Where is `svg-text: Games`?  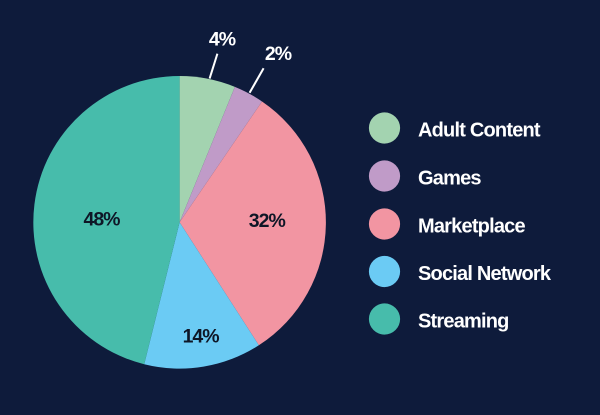
svg-text: Games is located at coordinates (449, 179).